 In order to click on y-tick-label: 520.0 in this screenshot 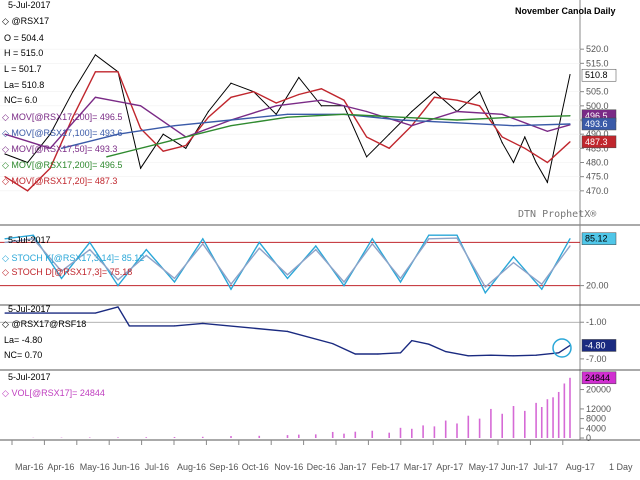, I will do `click(597, 49)`.